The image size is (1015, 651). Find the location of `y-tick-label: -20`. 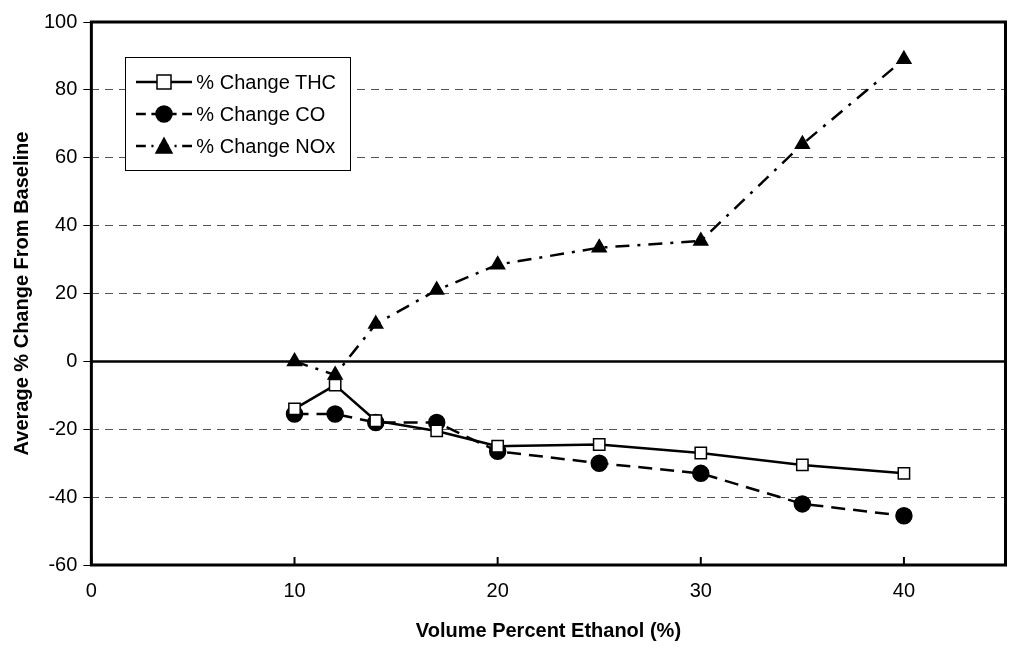

y-tick-label: -20 is located at coordinates (63, 427).